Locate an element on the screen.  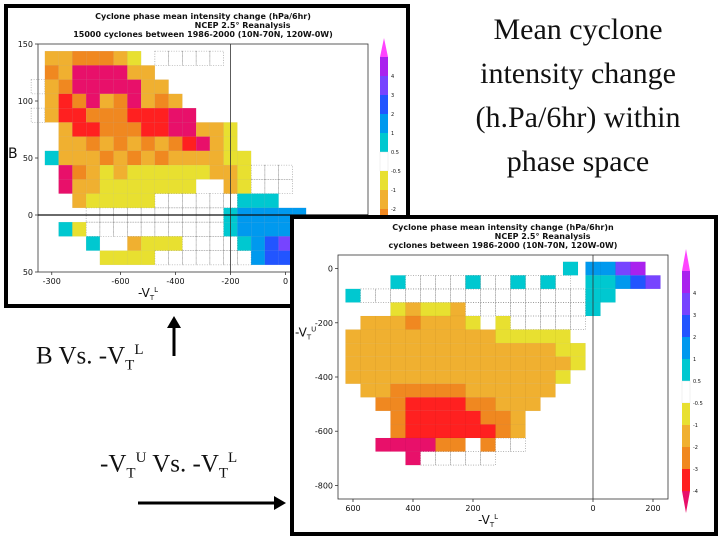
y-axis-label-sup: U is located at coordinates (313, 329).